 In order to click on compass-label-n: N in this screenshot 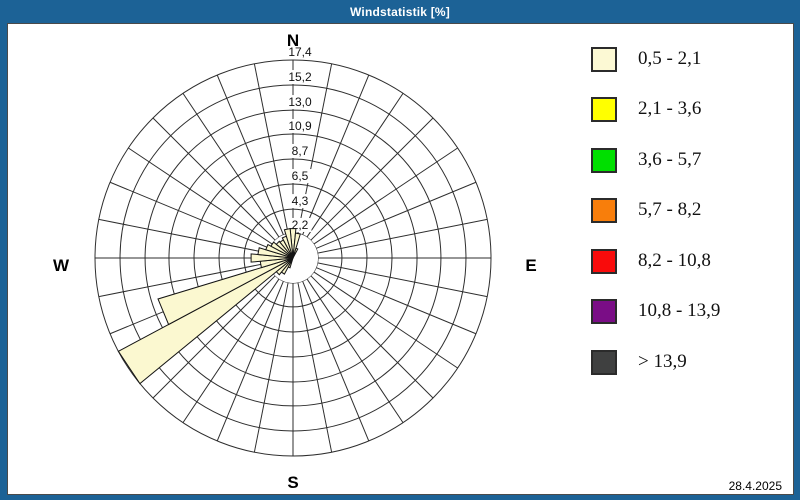, I will do `click(293, 40)`.